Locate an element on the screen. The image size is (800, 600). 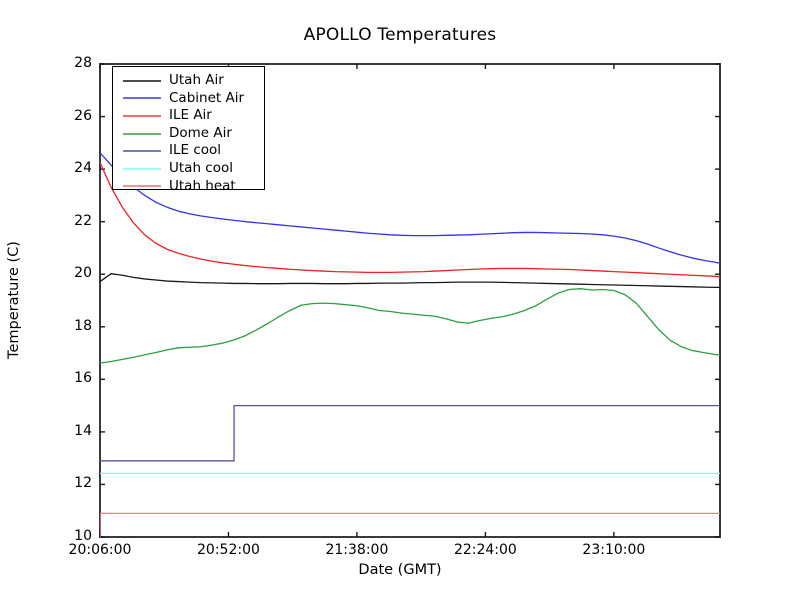
series-line-dome-air is located at coordinates (410, 326).